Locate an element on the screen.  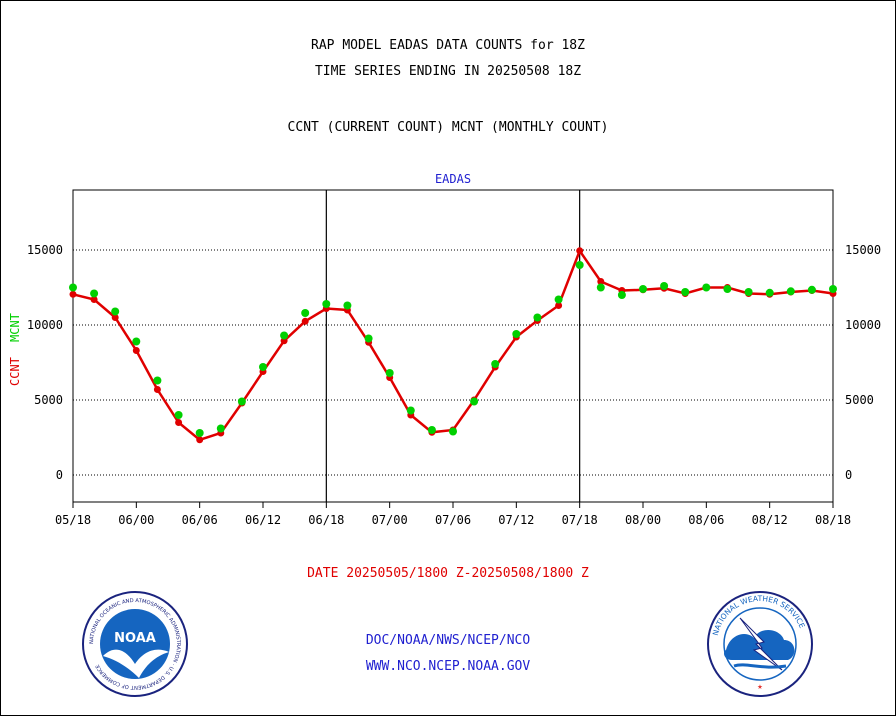
y-axis-label-ccnt: CCNT is located at coordinates (15, 371).